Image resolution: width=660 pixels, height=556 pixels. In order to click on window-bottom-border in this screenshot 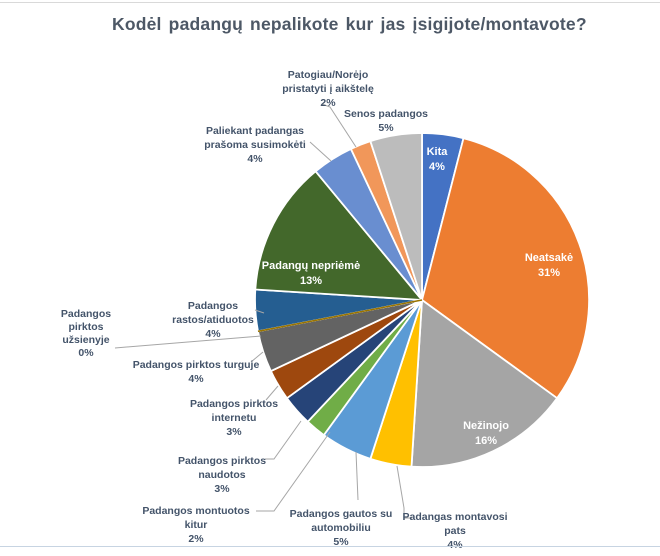, I will do `click(330, 546)`.